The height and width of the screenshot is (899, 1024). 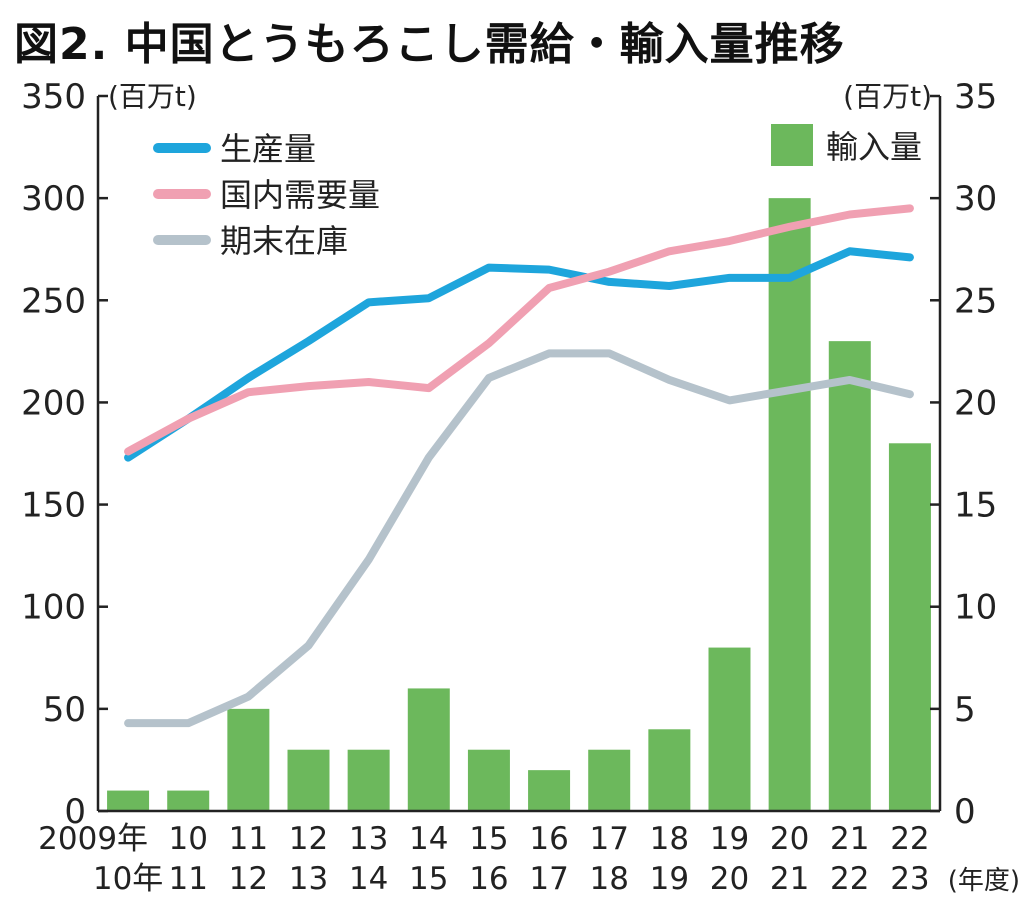 I want to click on left-tick-label: 50, so click(x=64, y=710).